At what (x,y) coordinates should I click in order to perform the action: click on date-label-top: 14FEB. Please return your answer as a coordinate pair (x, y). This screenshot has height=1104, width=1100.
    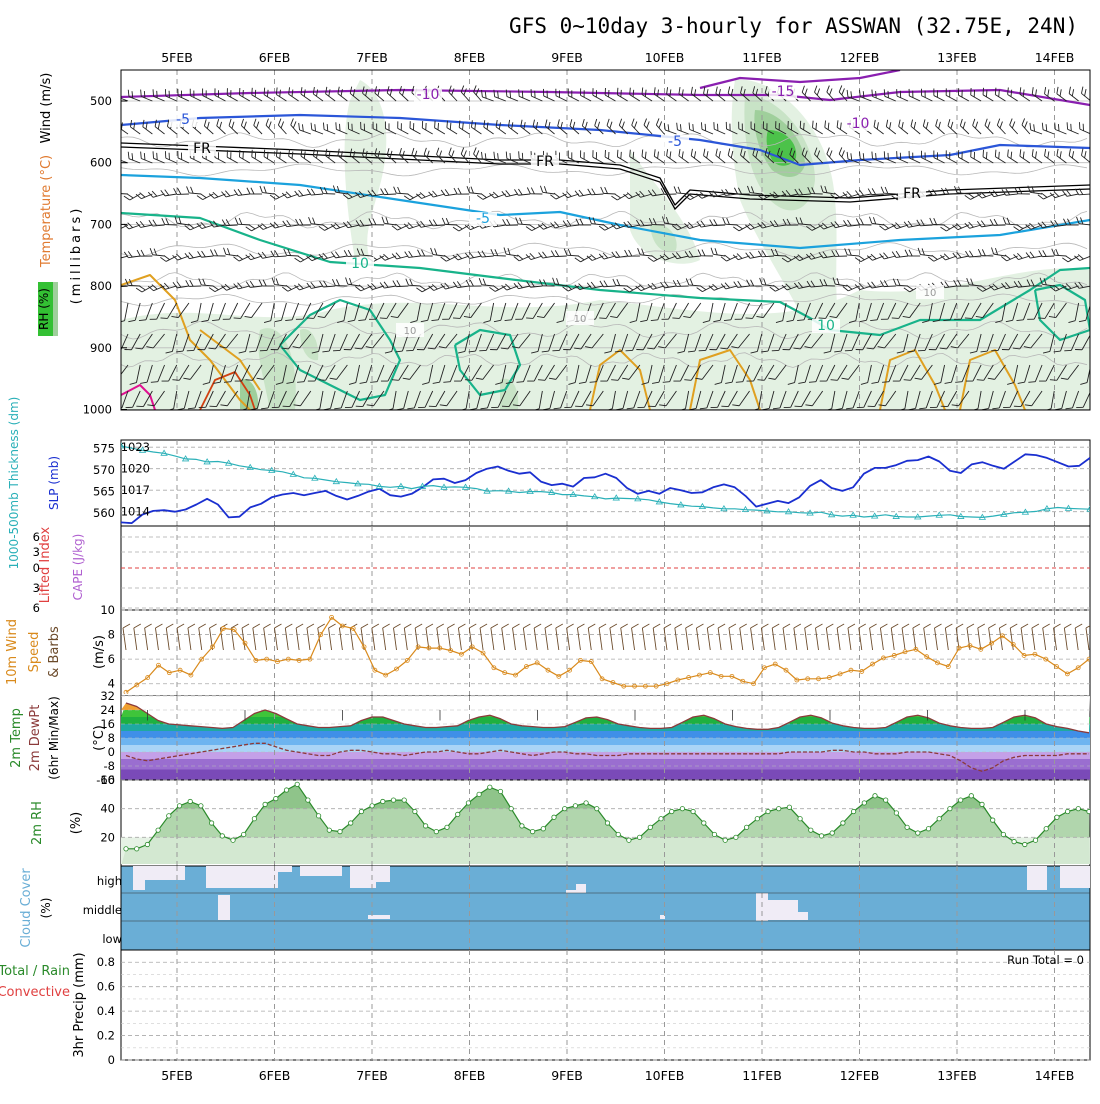
    Looking at the image, I should click on (1055, 57).